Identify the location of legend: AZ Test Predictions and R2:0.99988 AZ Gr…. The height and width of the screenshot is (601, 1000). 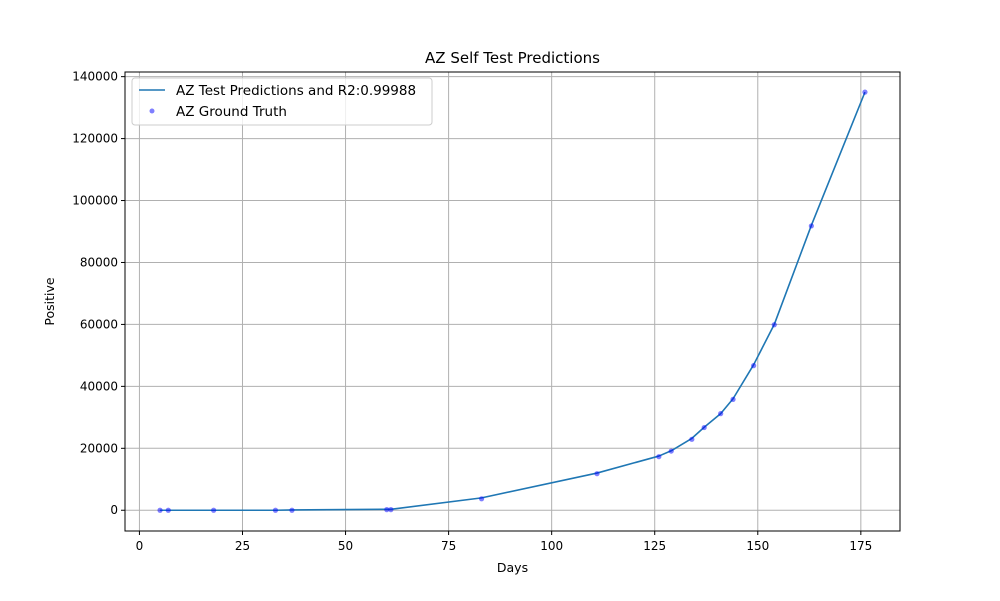
(282, 101).